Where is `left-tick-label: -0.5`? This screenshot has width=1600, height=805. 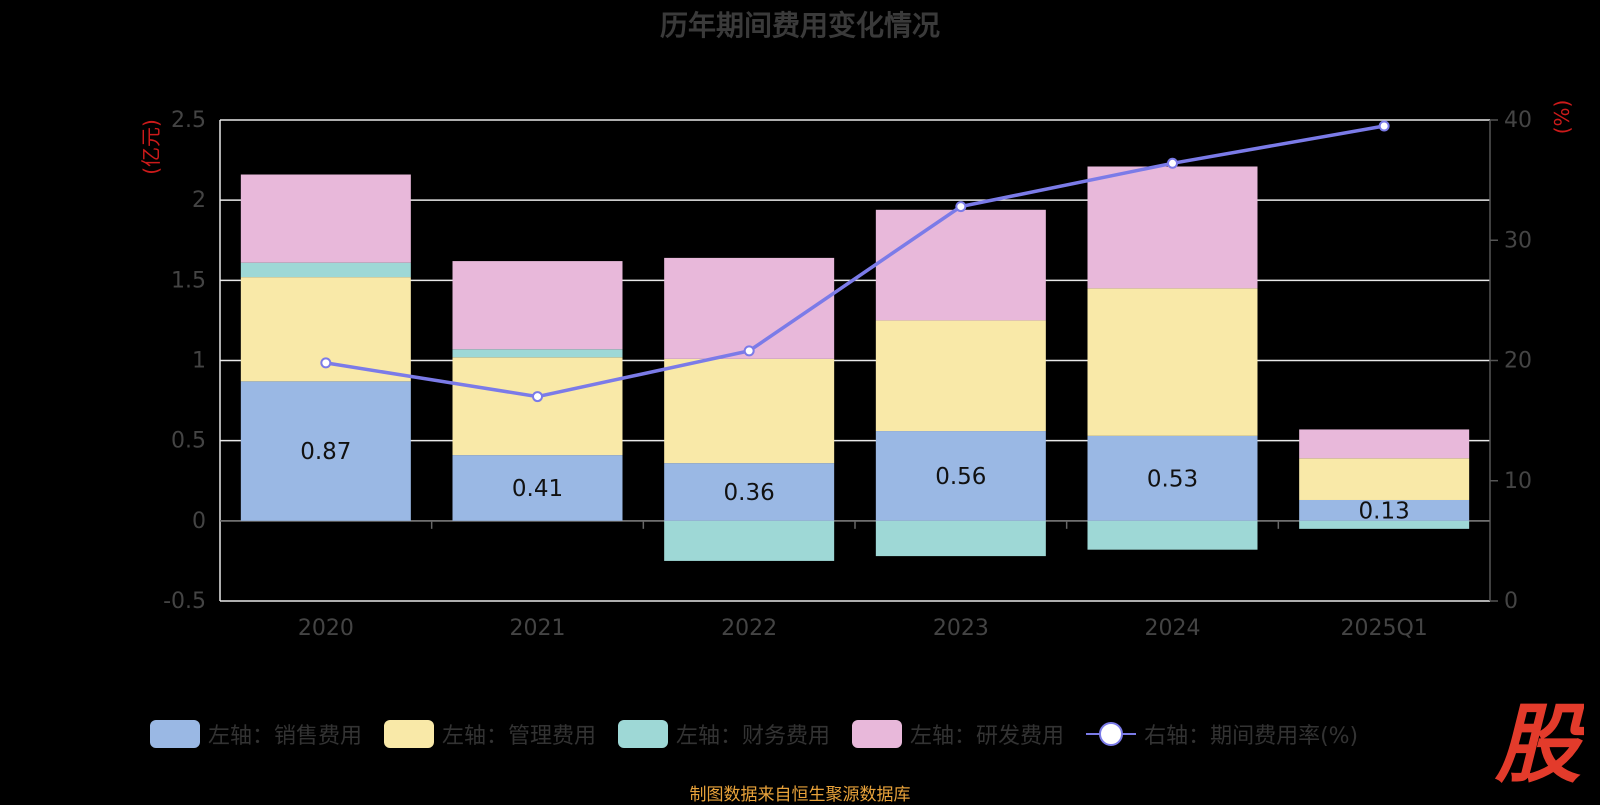
left-tick-label: -0.5 is located at coordinates (184, 601).